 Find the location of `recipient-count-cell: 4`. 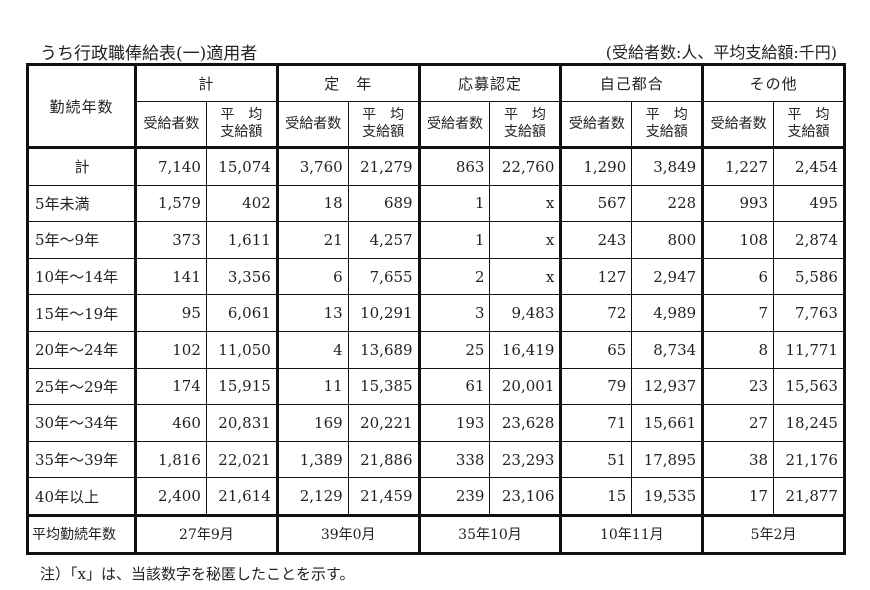

recipient-count-cell: 4 is located at coordinates (312, 349).